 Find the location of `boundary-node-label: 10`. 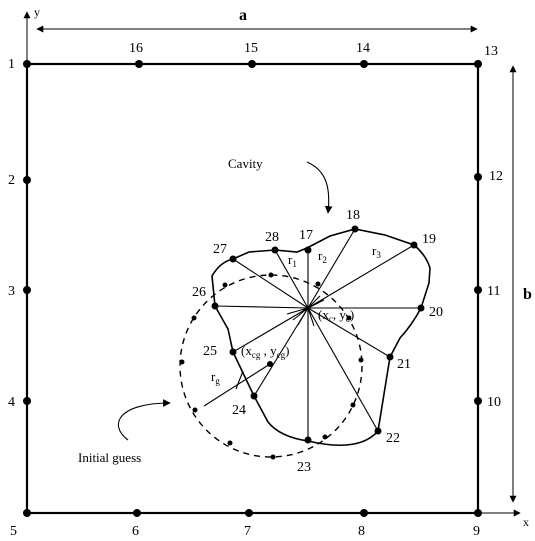

boundary-node-label: 10 is located at coordinates (494, 402).